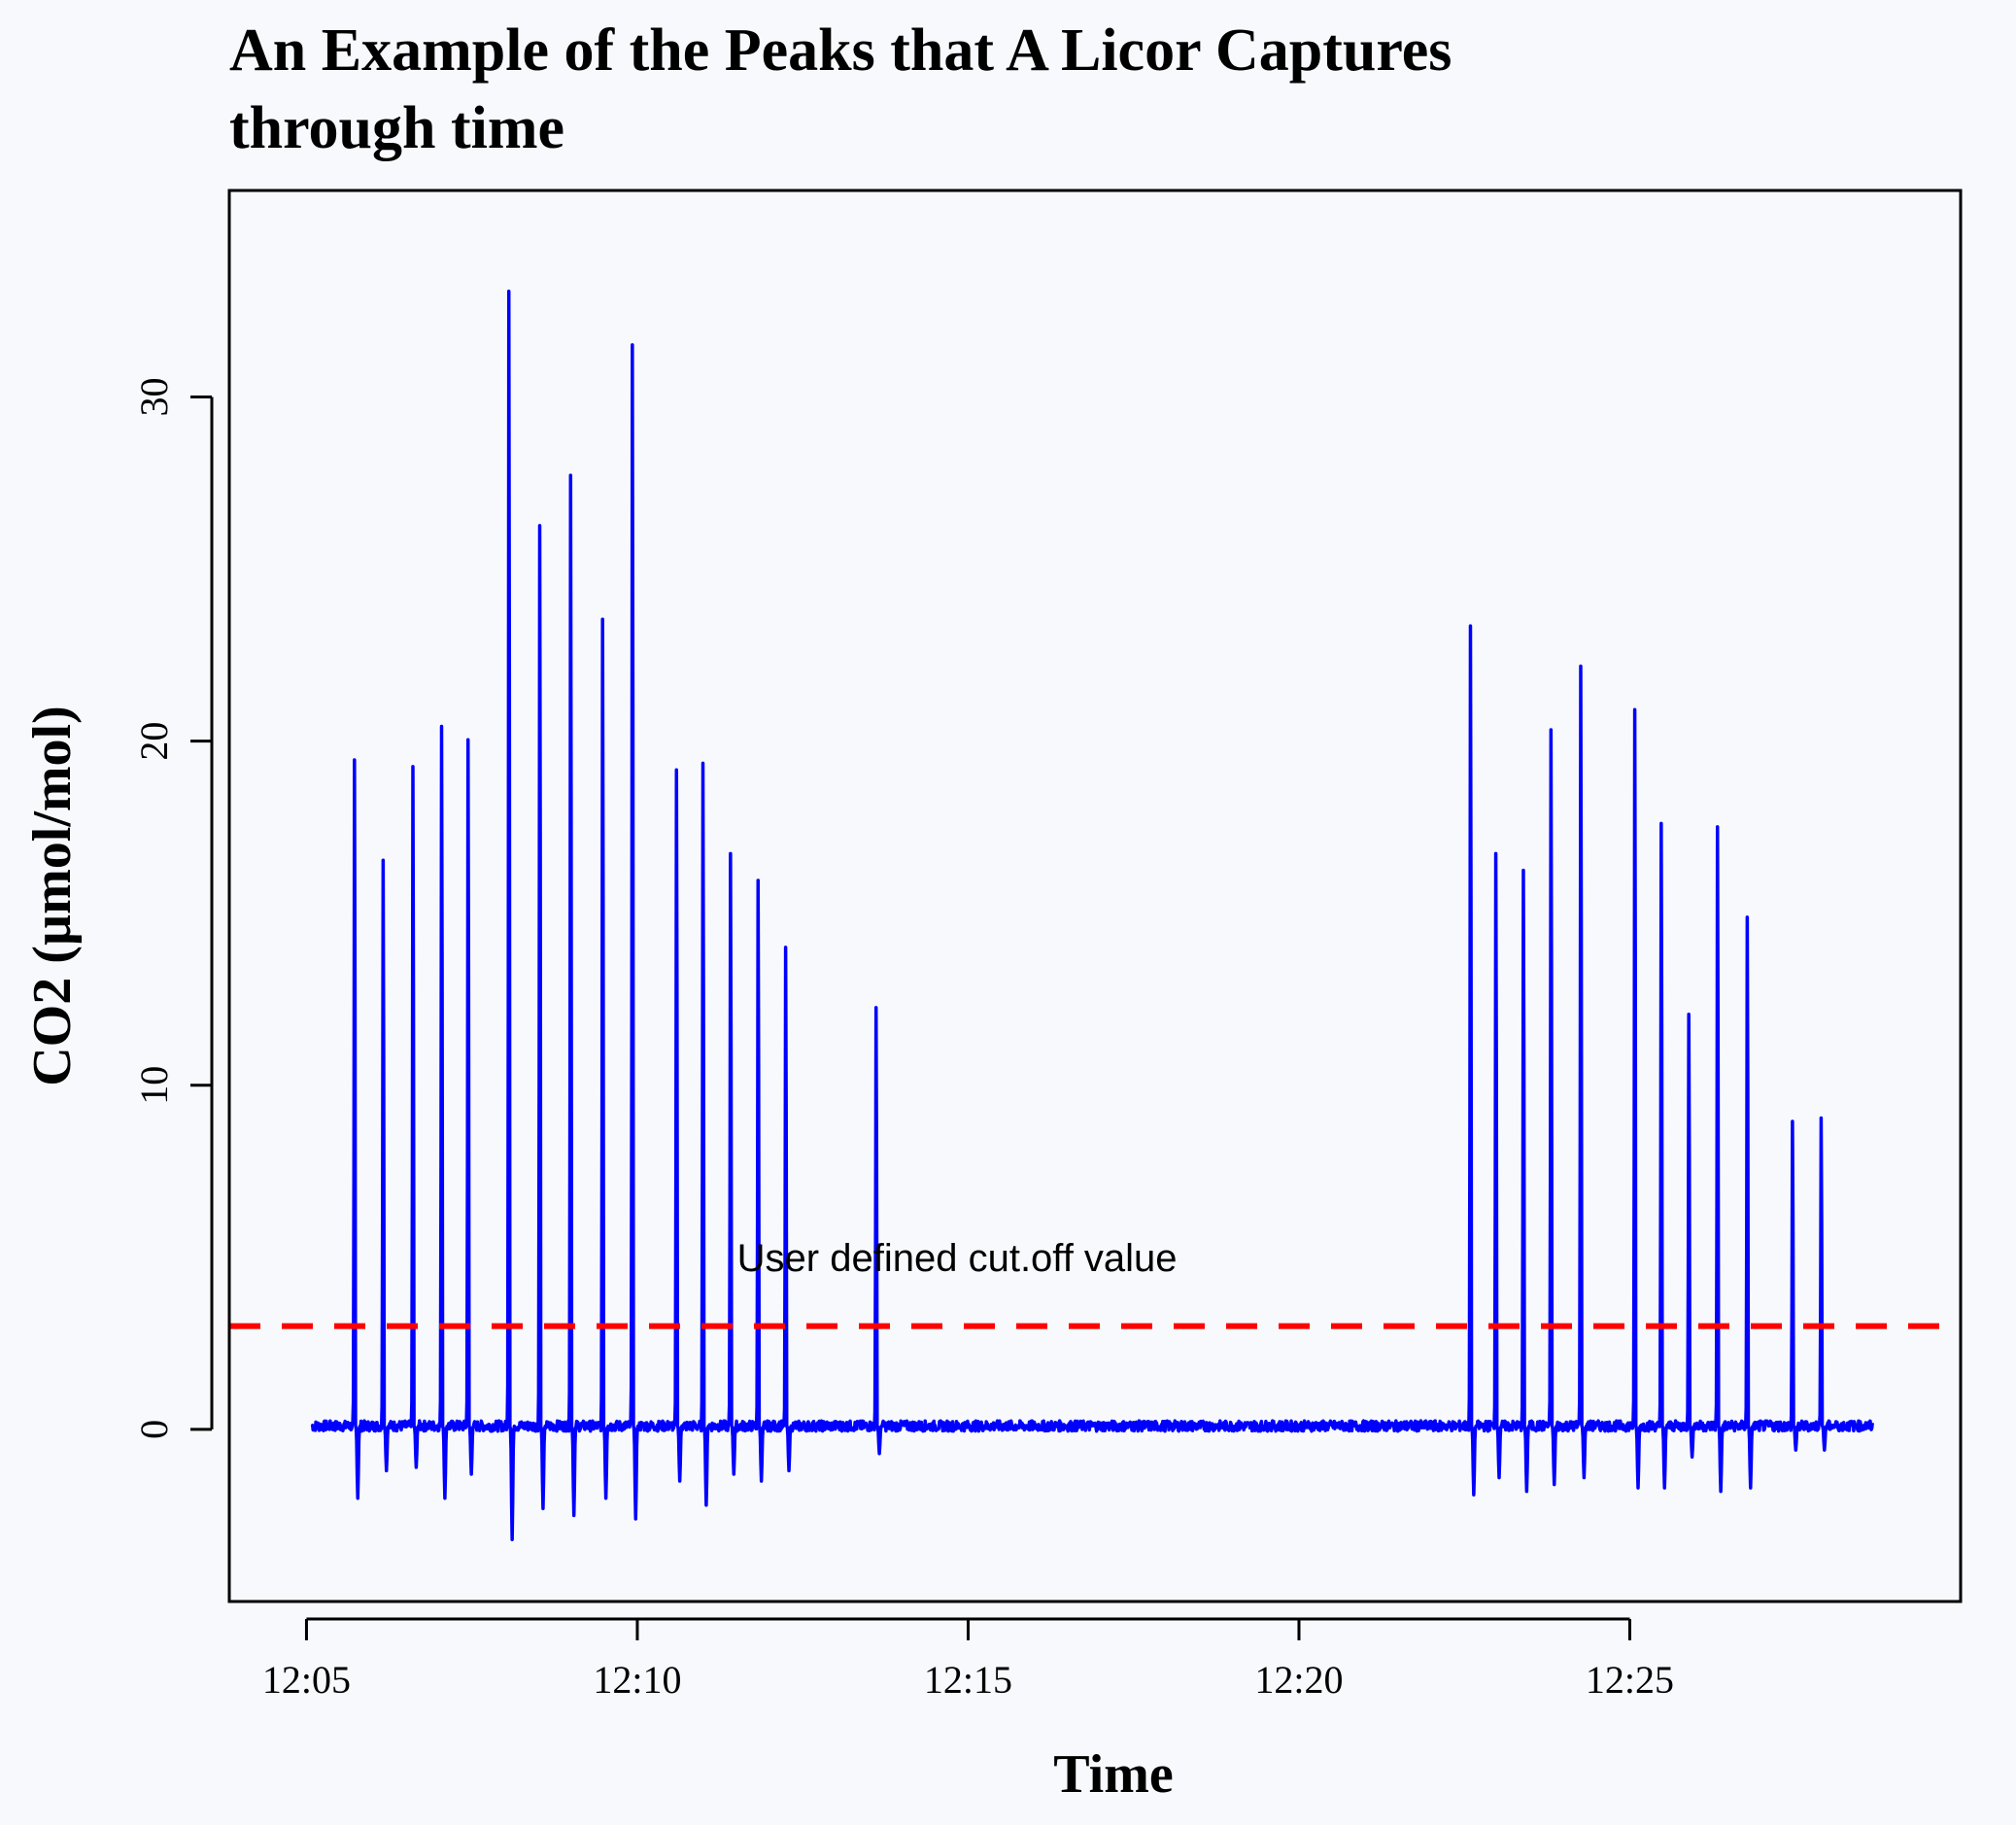  Describe the element at coordinates (958, 1258) in the screenshot. I see `cutoff-annotation: User defined cut.off value` at that location.